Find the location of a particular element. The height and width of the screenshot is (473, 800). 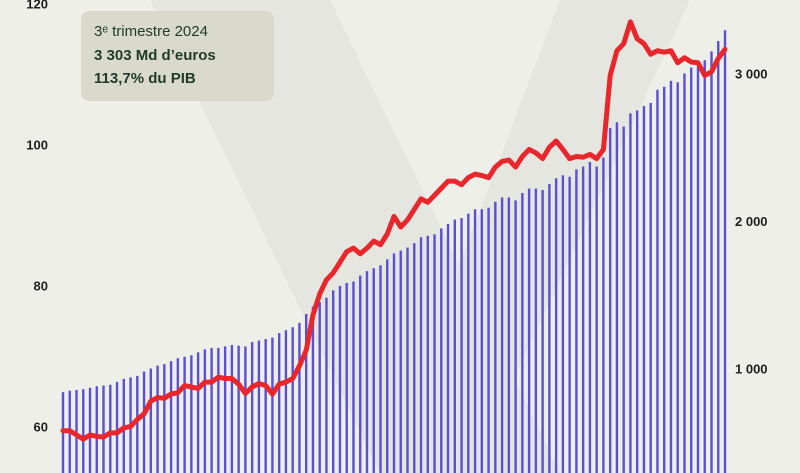

y-tick-label: 80 is located at coordinates (41, 285).